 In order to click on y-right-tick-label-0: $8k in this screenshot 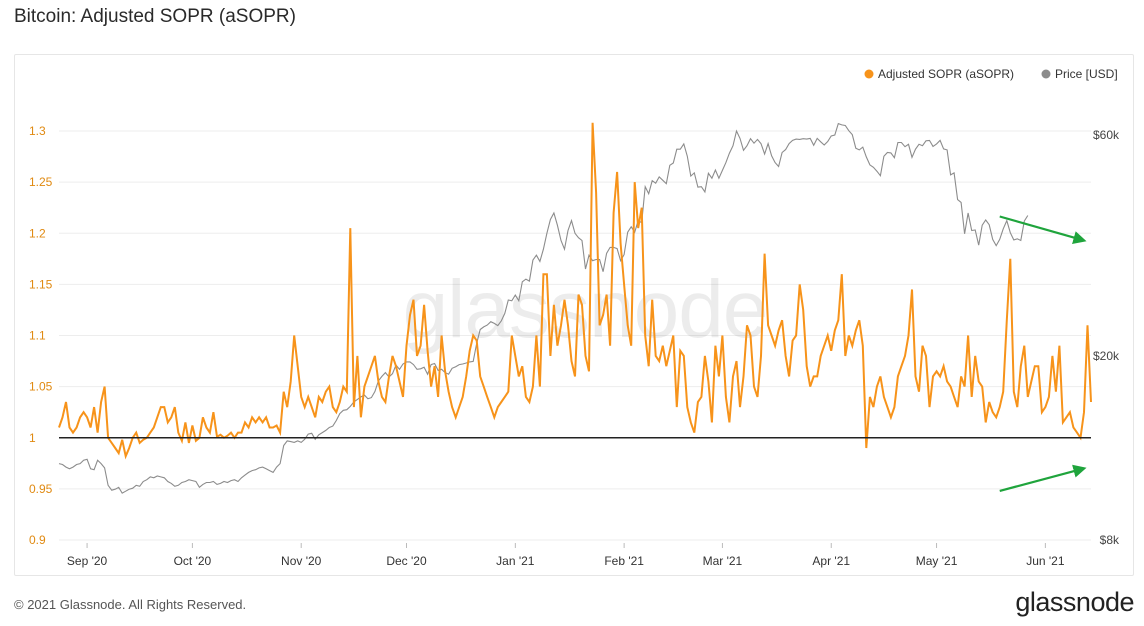, I will do `click(1110, 540)`.